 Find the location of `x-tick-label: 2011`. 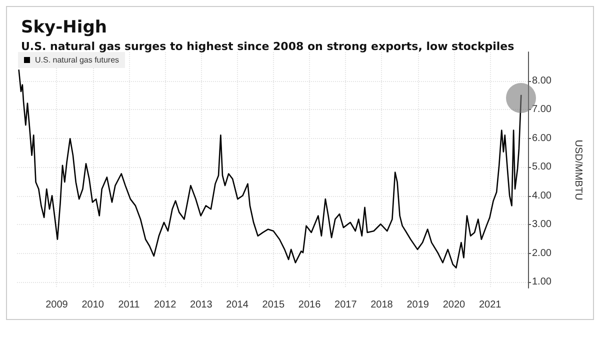

x-tick-label: 2011 is located at coordinates (129, 305).